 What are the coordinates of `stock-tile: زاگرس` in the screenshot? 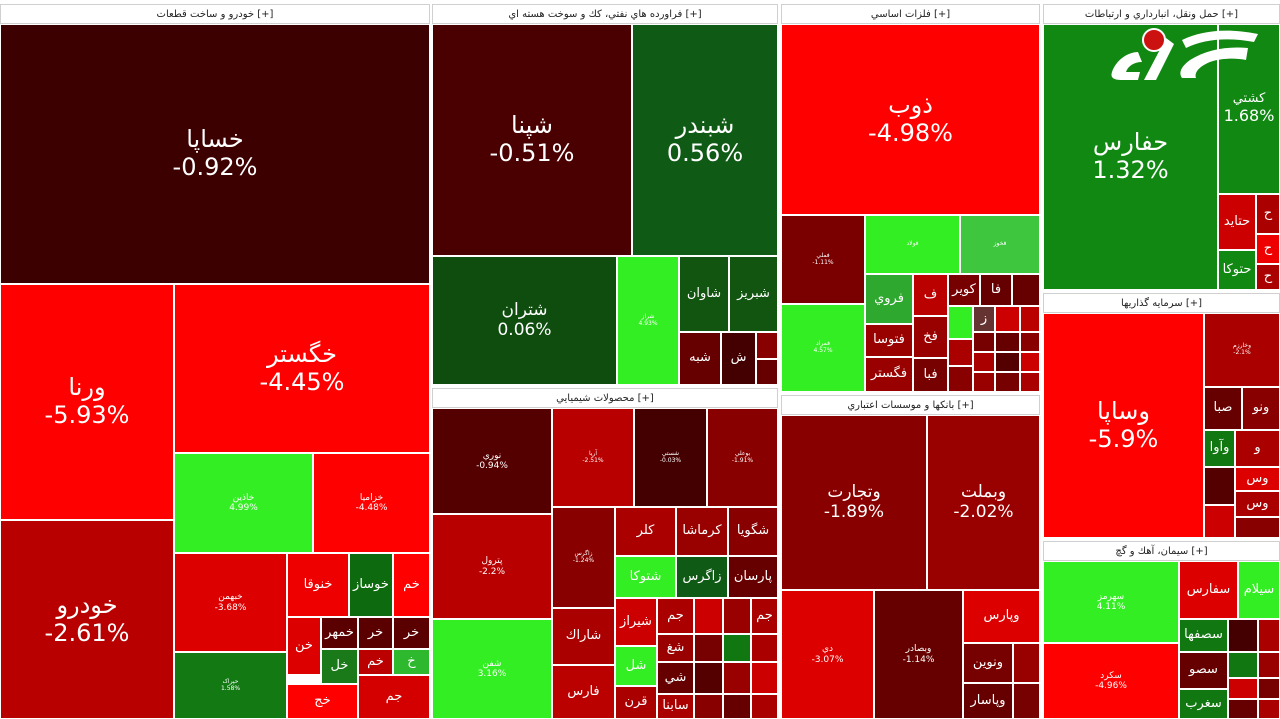 It's located at (702, 577).